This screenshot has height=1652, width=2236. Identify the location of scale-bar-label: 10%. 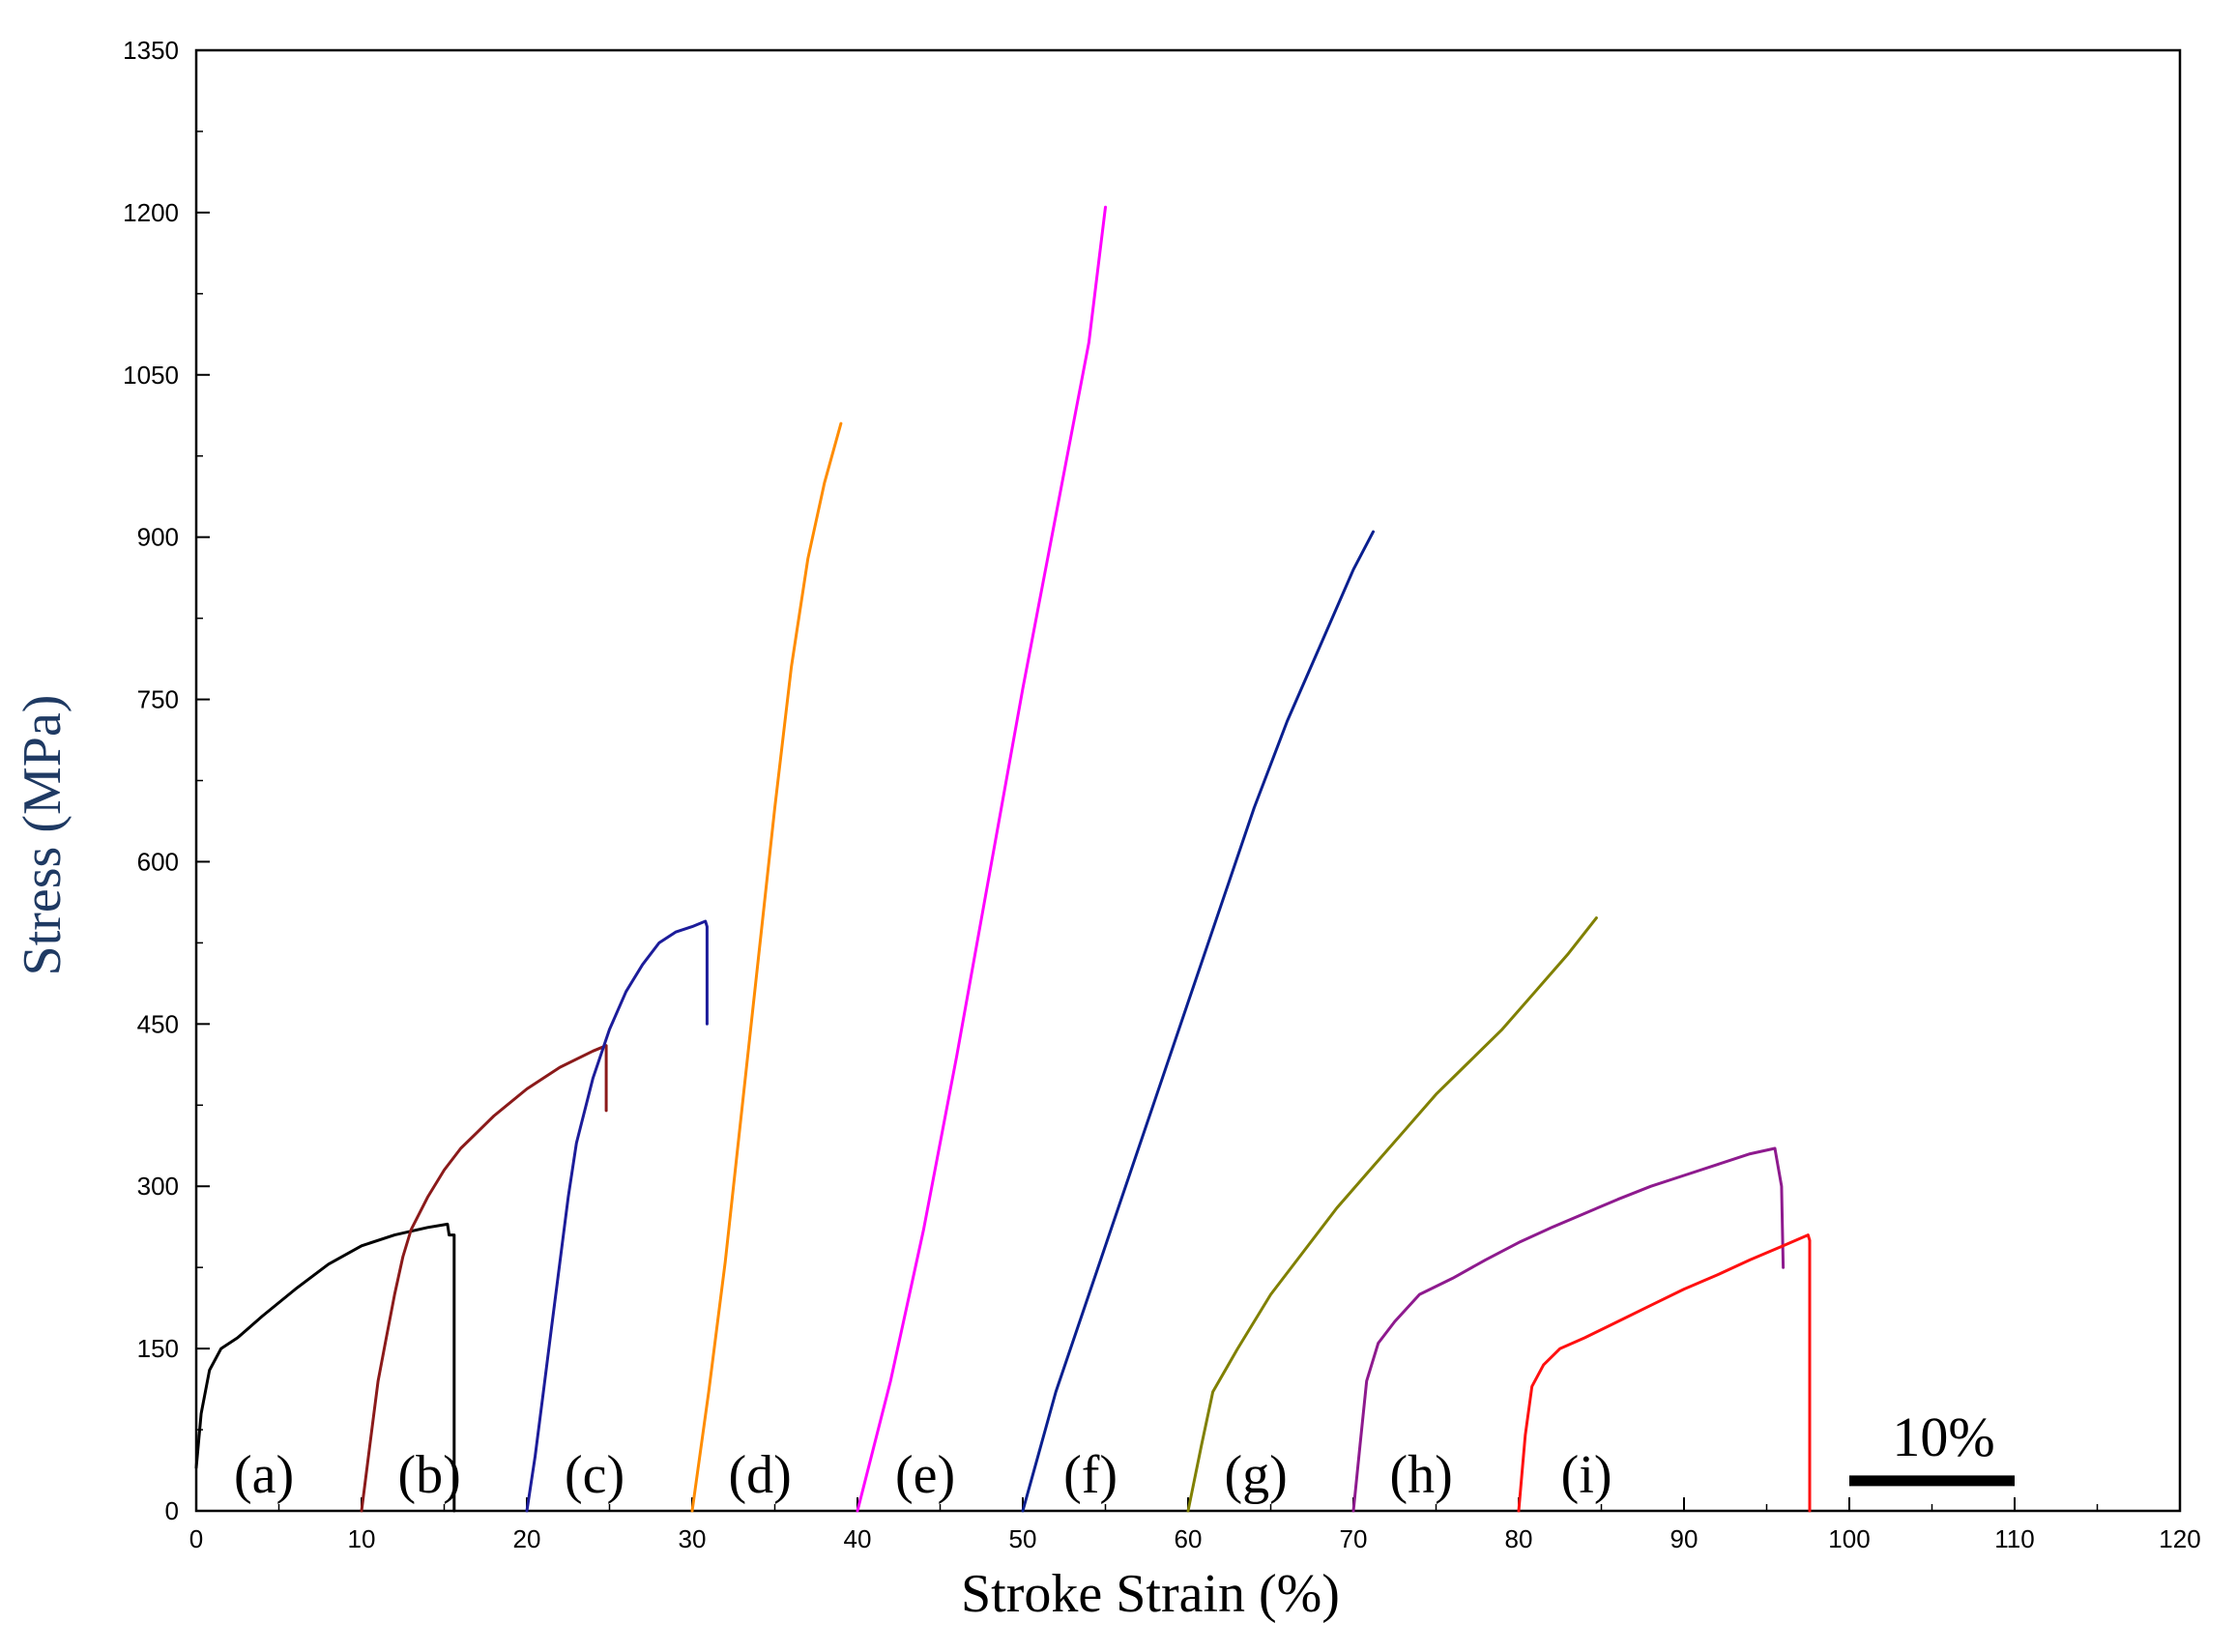
(1943, 1437).